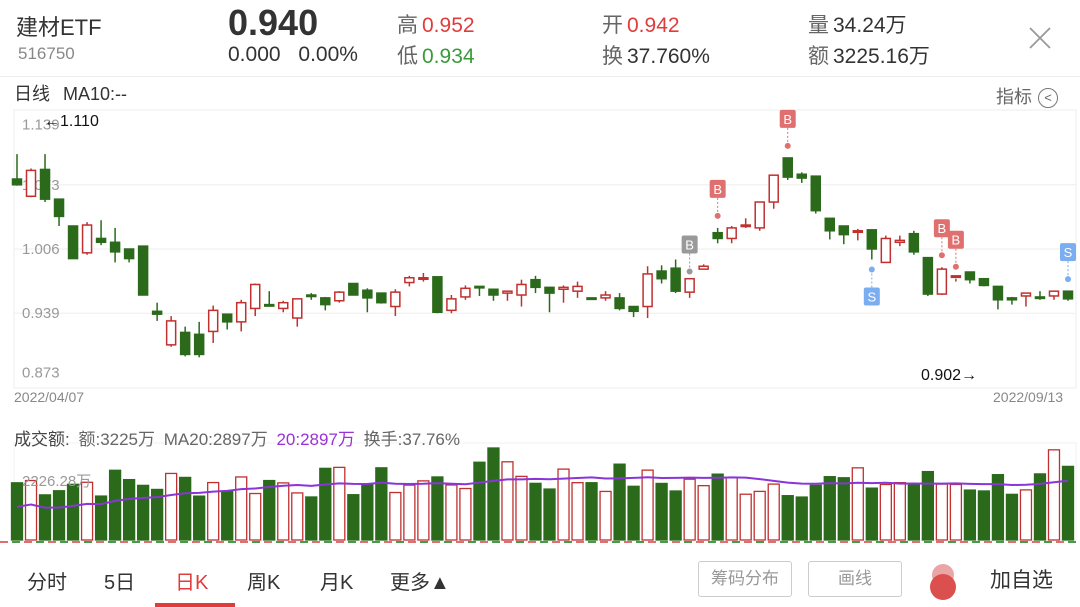 Image resolution: width=1080 pixels, height=607 pixels. Describe the element at coordinates (407, 56) in the screenshot. I see `low-label: 低` at that location.